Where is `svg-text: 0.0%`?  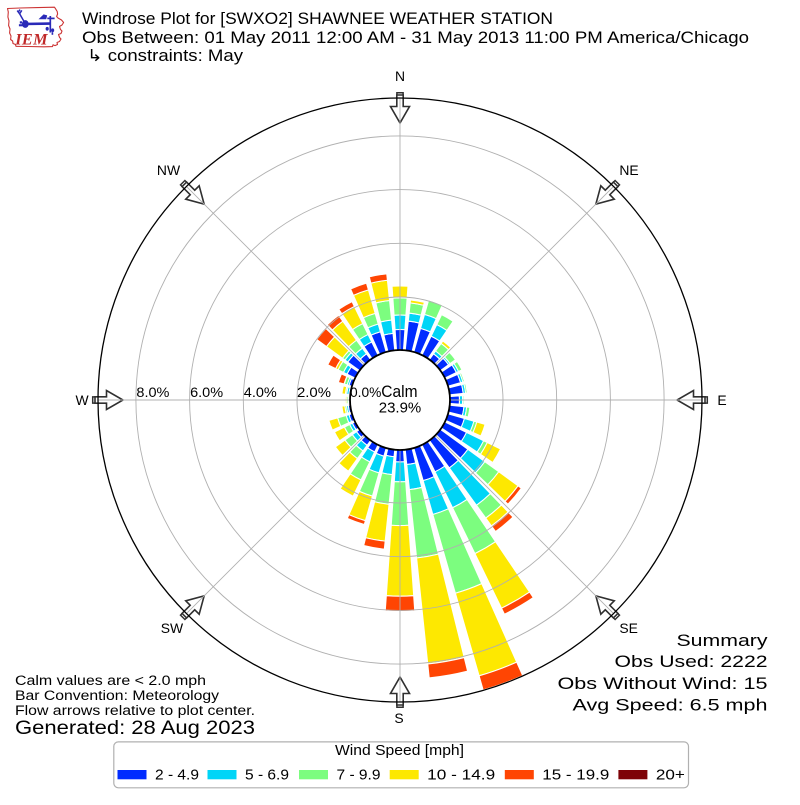 svg-text: 0.0% is located at coordinates (365, 392).